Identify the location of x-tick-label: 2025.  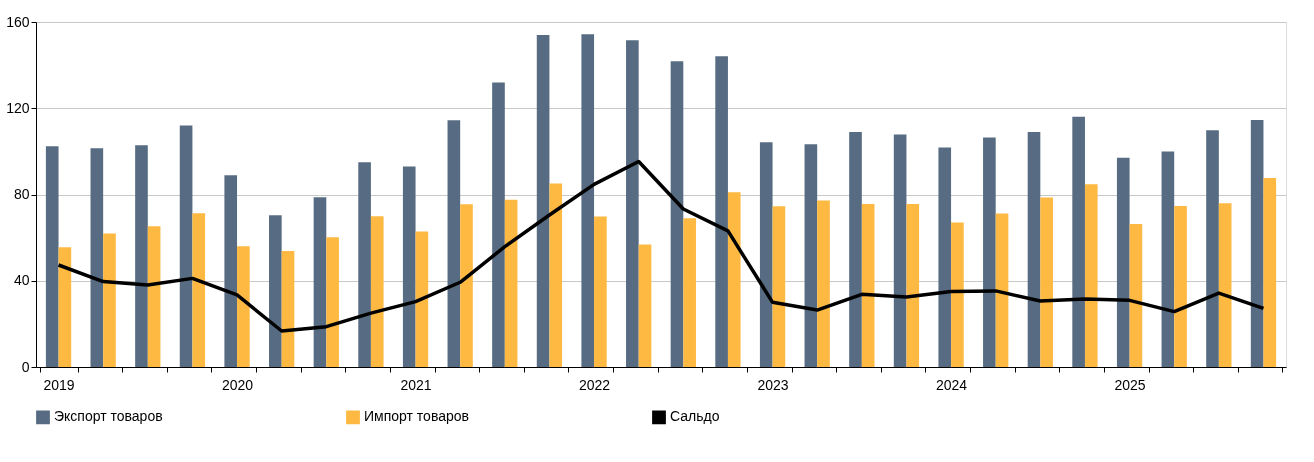
(1130, 384).